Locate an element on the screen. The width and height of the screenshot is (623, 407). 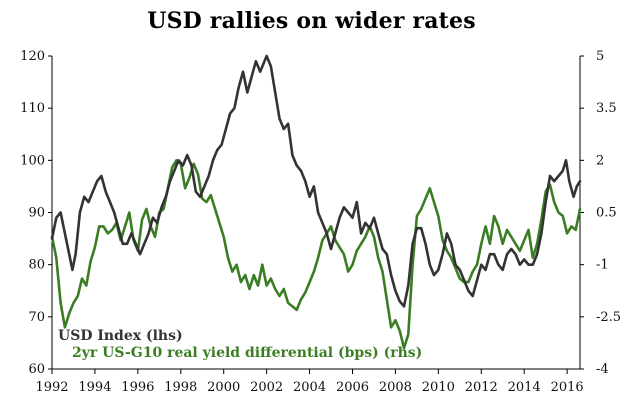
right-axis-tick-label: 2 is located at coordinates (600, 160).